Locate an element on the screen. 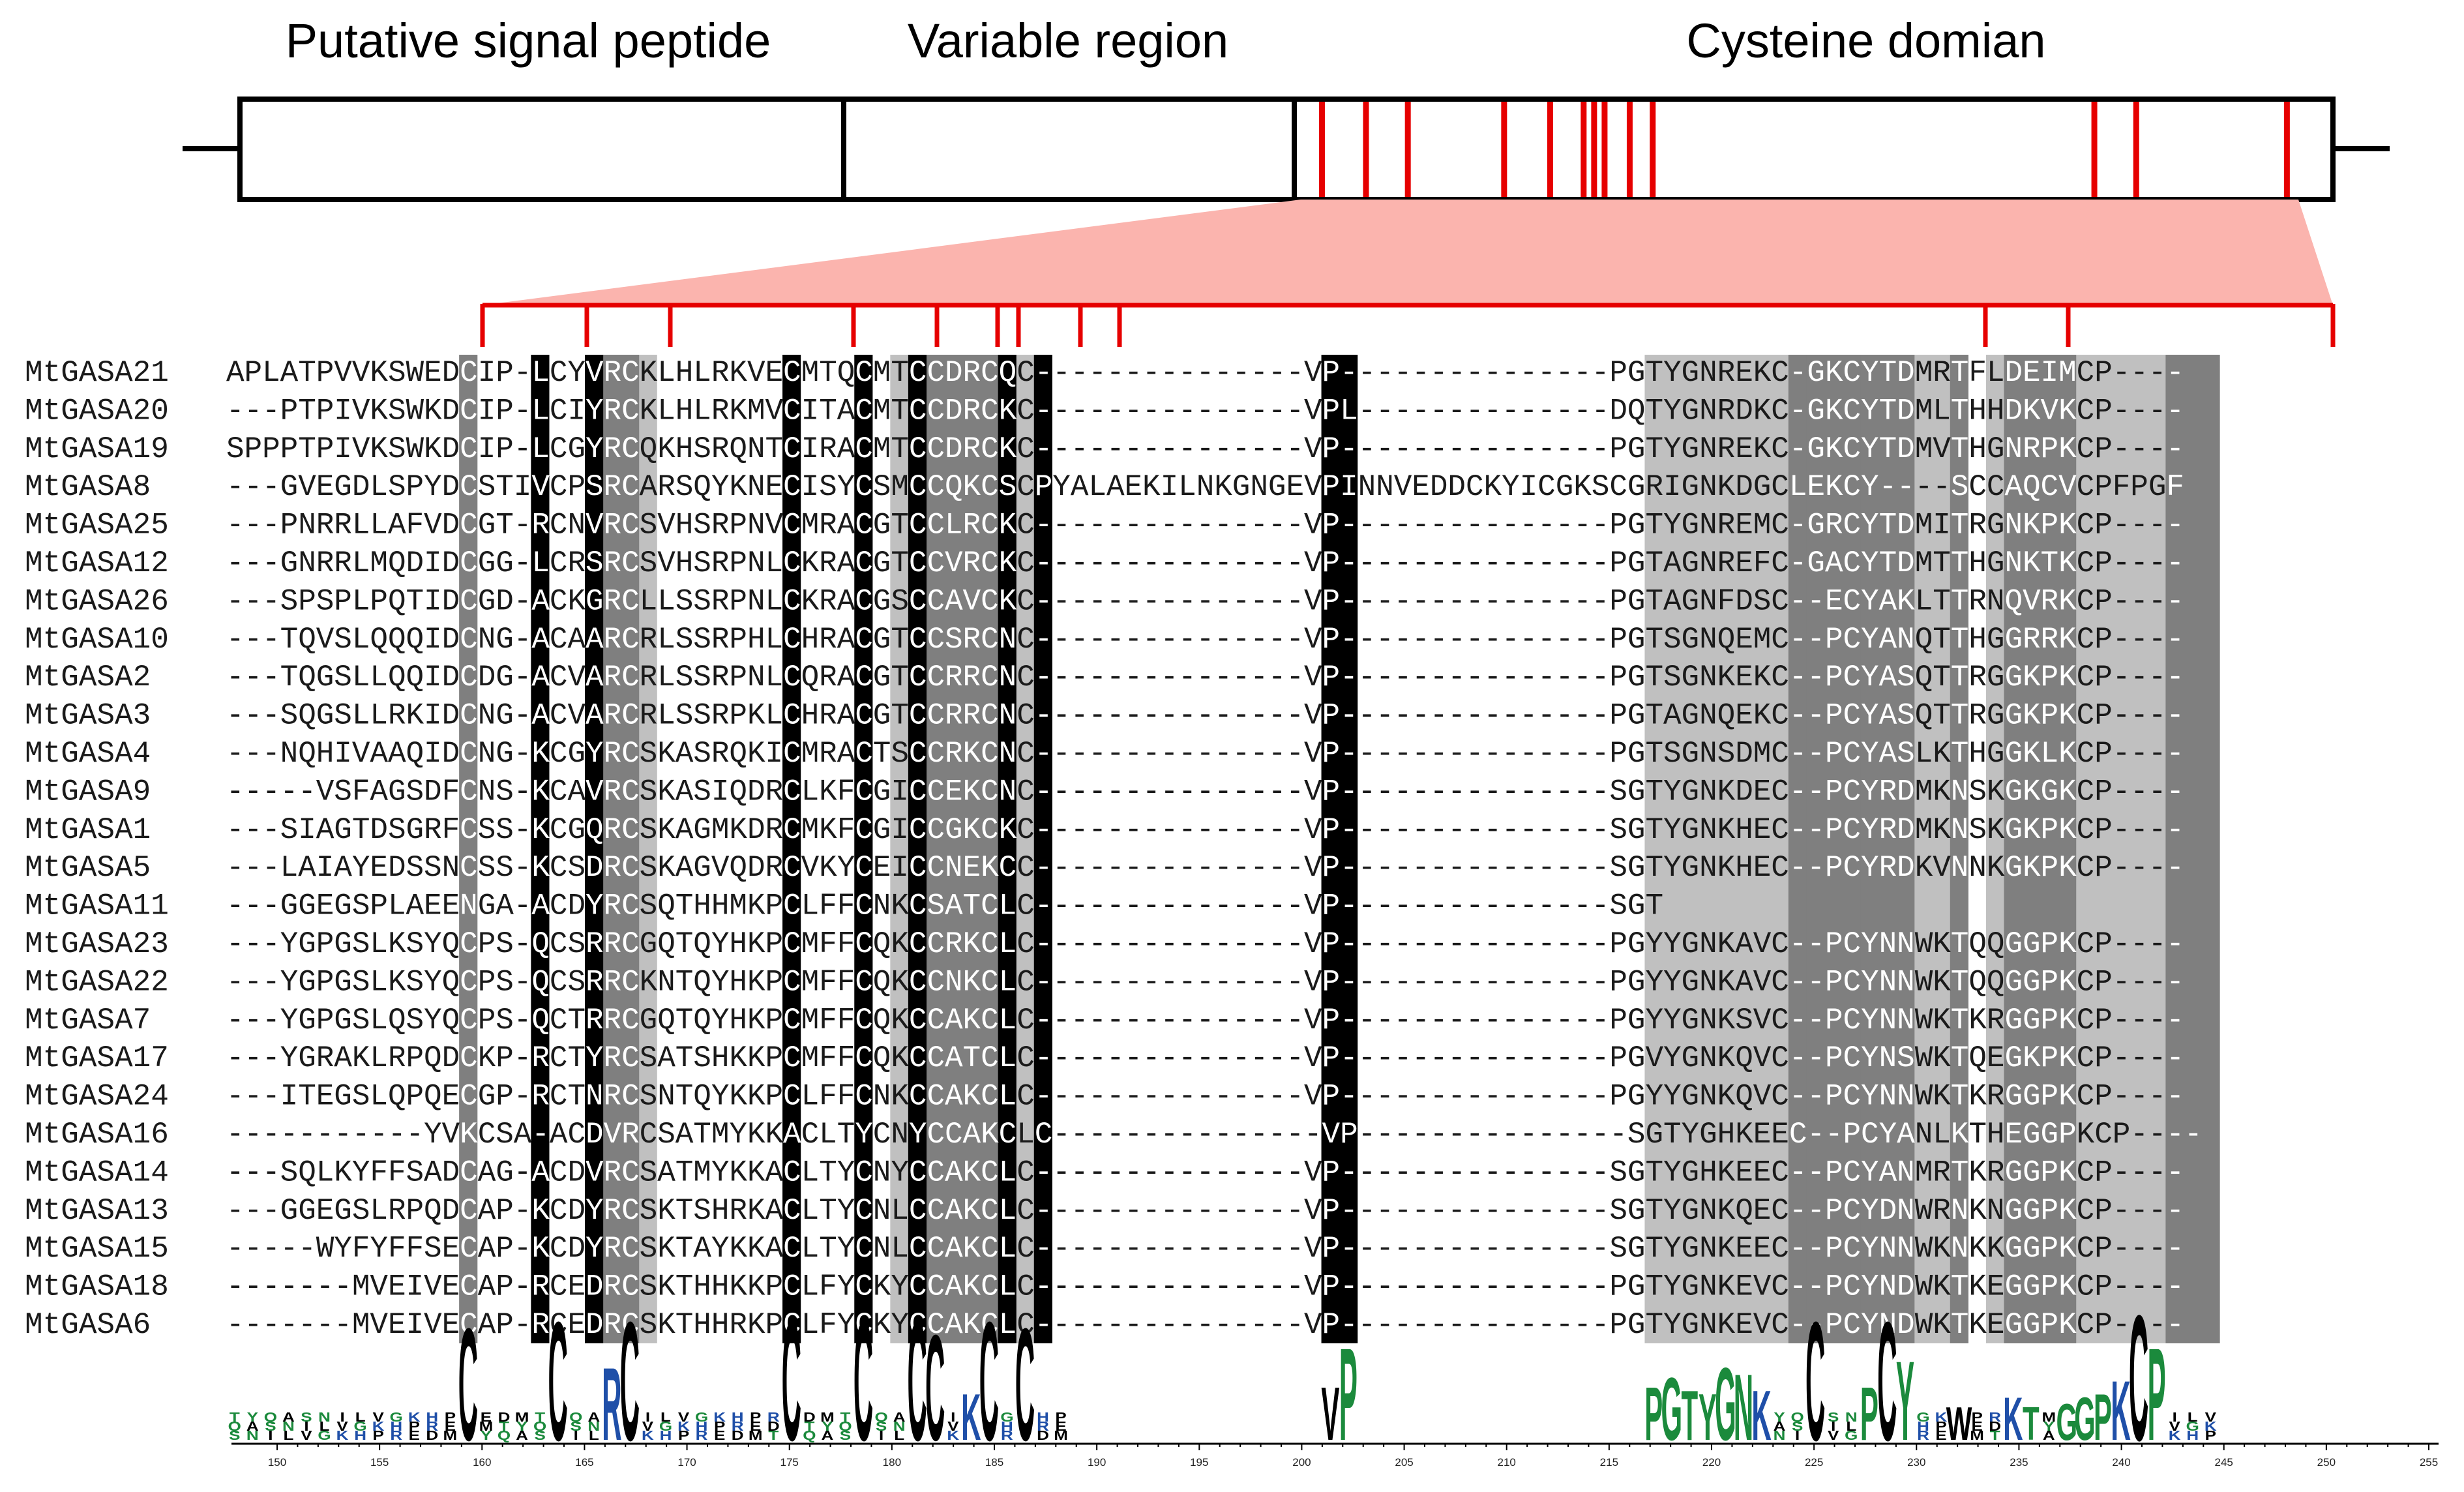  dark-shade-column is located at coordinates (1797, 849).